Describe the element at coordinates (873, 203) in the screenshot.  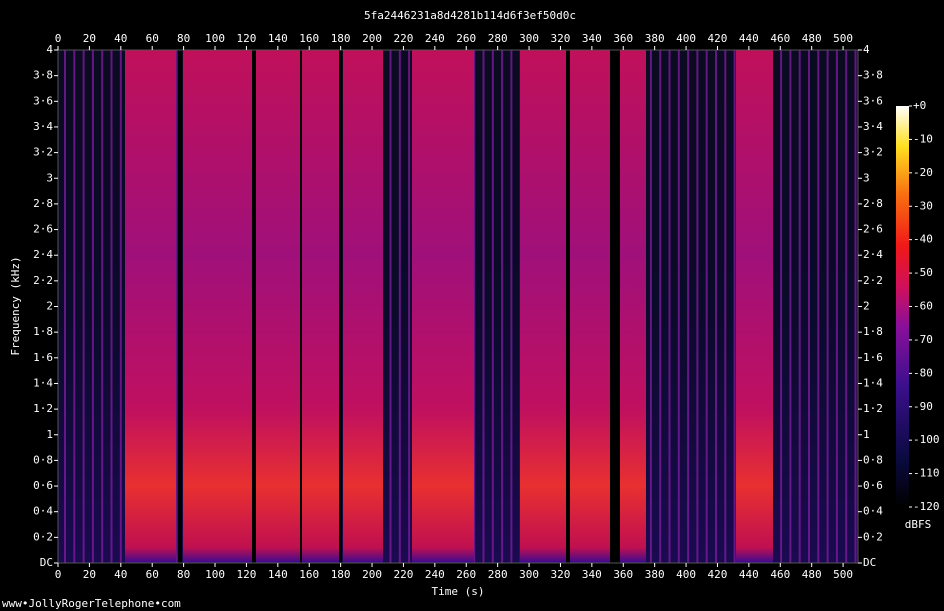
I see `y-tick-label: 2·8` at that location.